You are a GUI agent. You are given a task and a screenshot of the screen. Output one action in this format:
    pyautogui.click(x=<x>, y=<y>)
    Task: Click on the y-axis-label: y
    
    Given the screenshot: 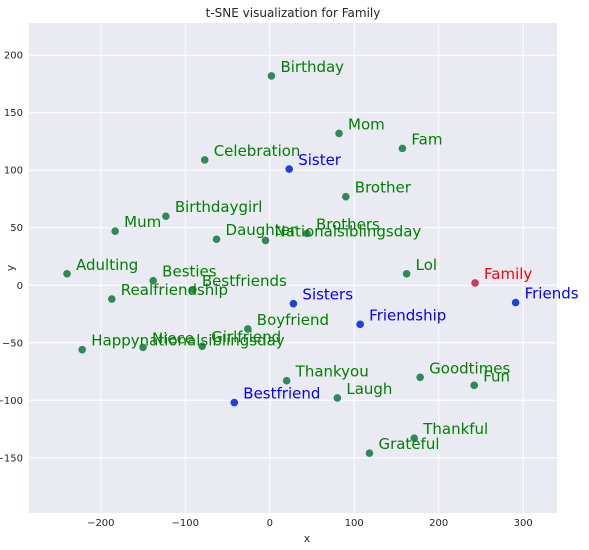 What is the action you would take?
    pyautogui.click(x=10, y=267)
    